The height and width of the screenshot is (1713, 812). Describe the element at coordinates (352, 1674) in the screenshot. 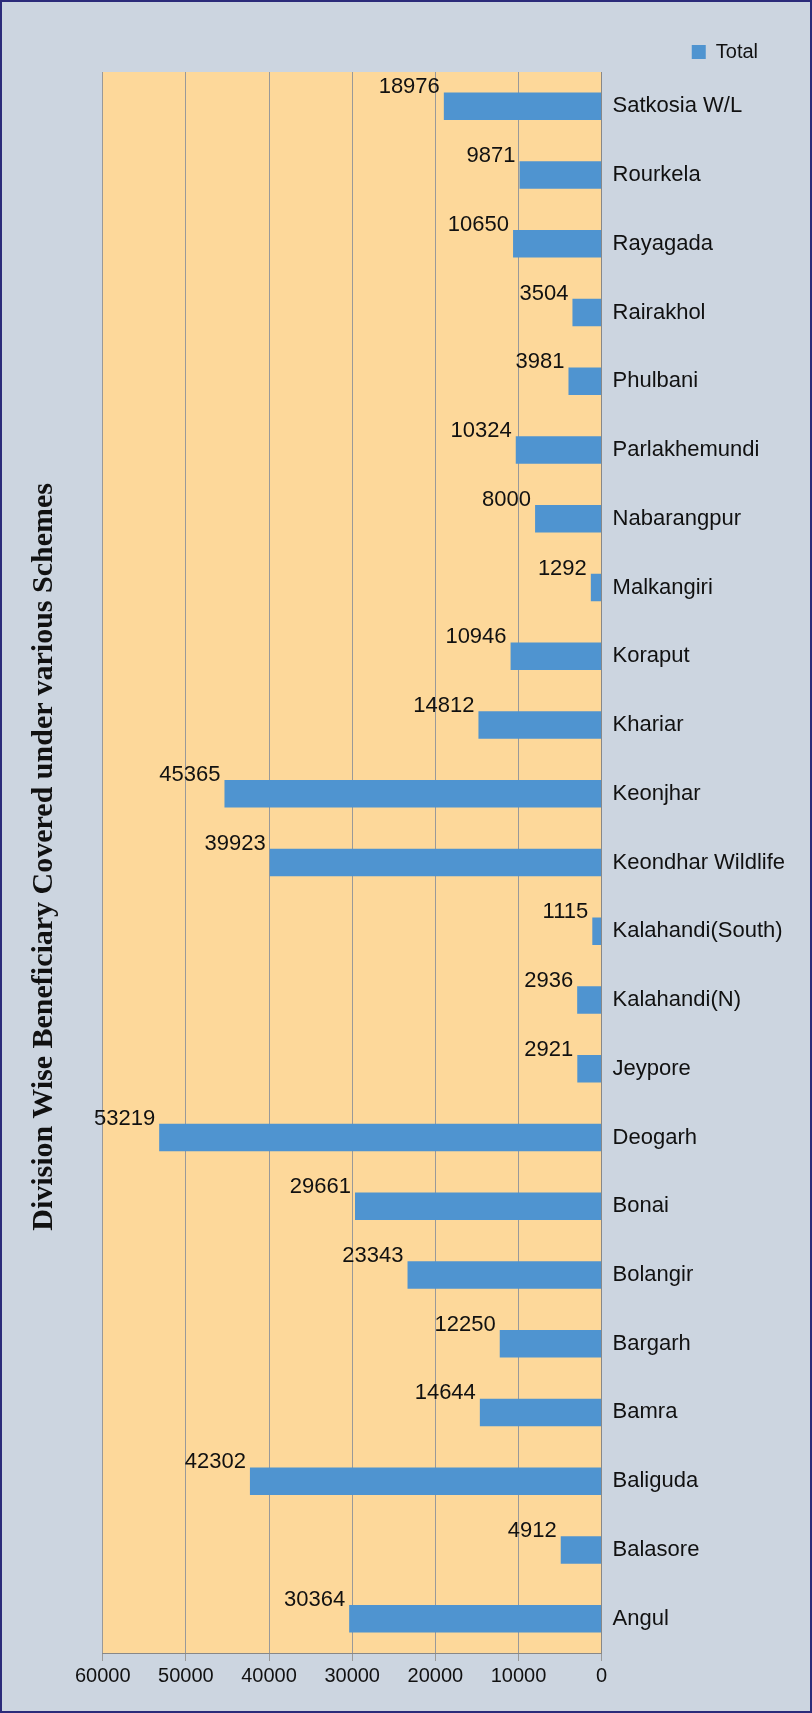

I see `x-tick-label: 30000` at that location.